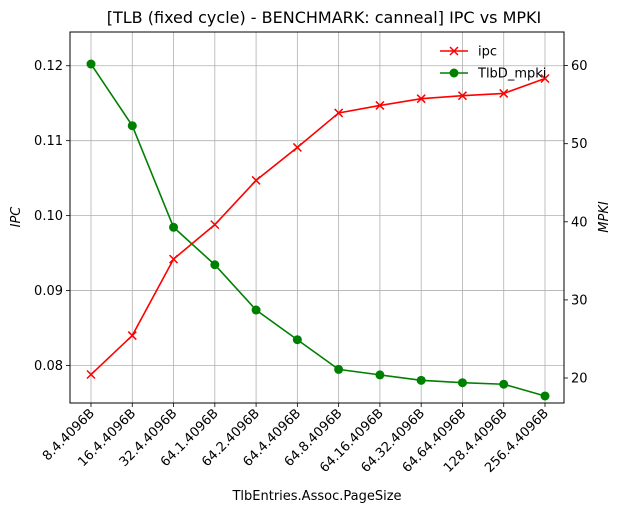  I want to click on y-tick-label-right: 20, so click(579, 379).